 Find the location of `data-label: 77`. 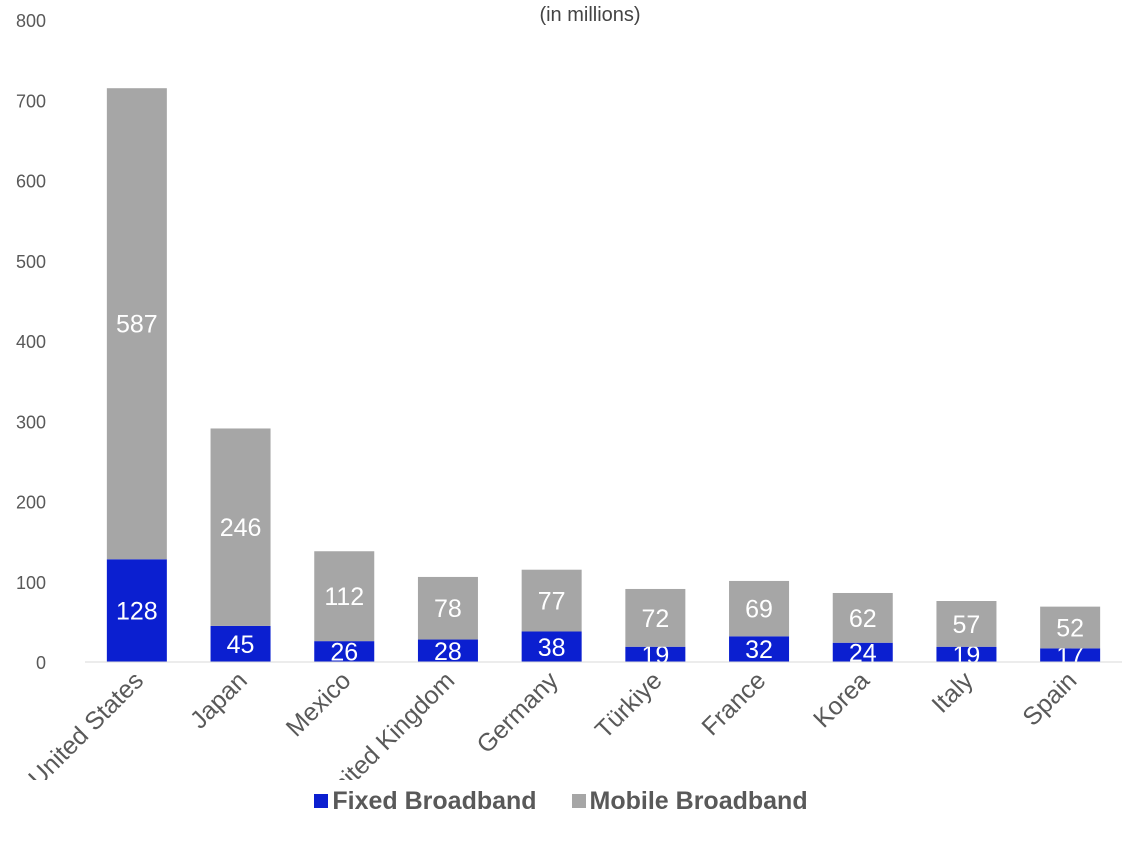

data-label: 77 is located at coordinates (552, 602).